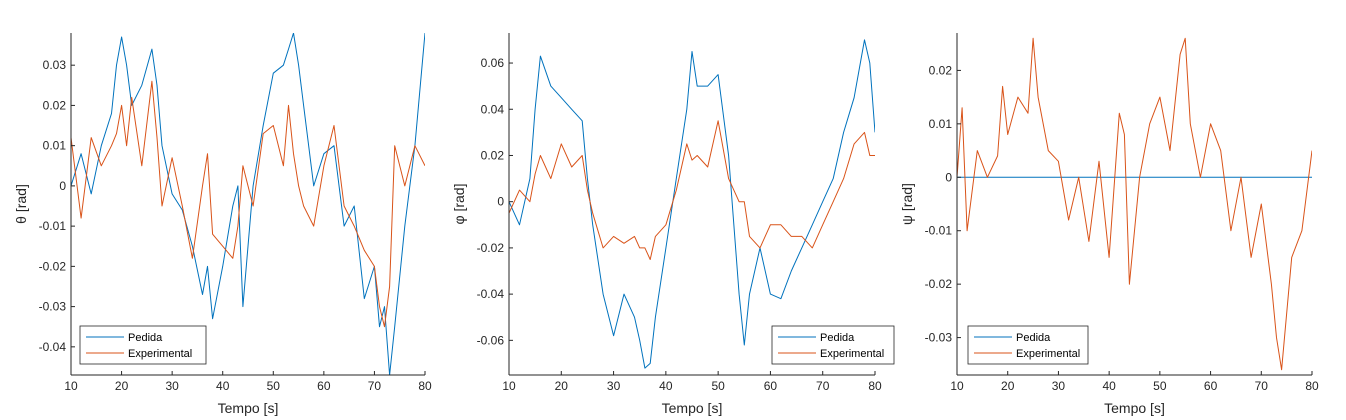  Describe the element at coordinates (425, 386) in the screenshot. I see `theta-x-tick-label: 80` at that location.